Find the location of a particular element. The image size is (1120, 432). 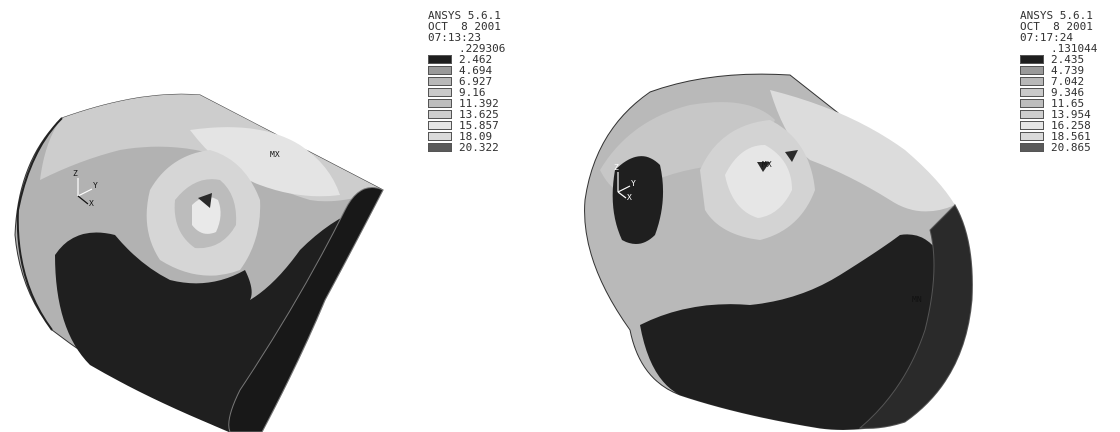

legend-label: 18.09 is located at coordinates (476, 136).